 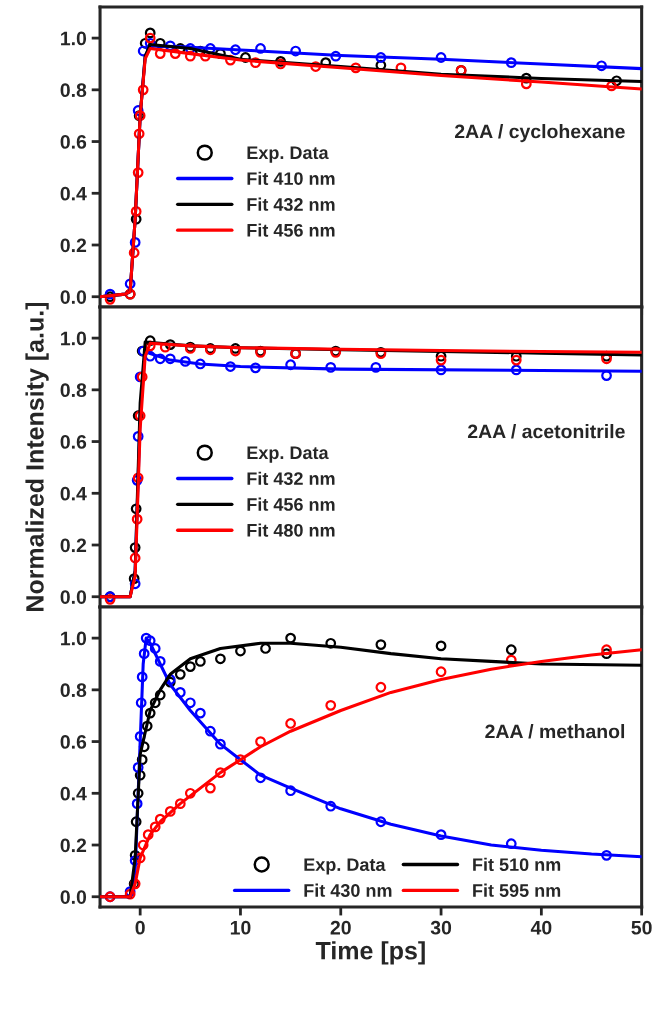 I want to click on annotation: 2AA / methanol, so click(x=555, y=731).